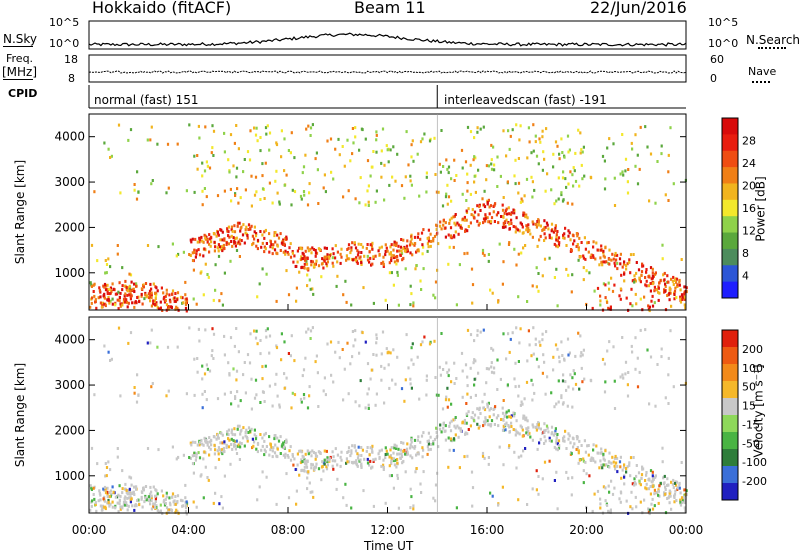 This screenshot has width=800, height=554. I want to click on power-colorbar-swatch, so click(730, 257).